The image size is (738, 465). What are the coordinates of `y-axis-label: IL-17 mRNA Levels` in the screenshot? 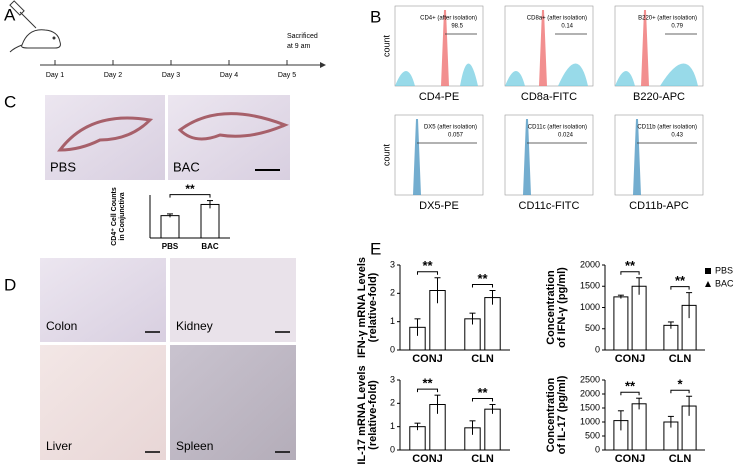 It's located at (362, 414).